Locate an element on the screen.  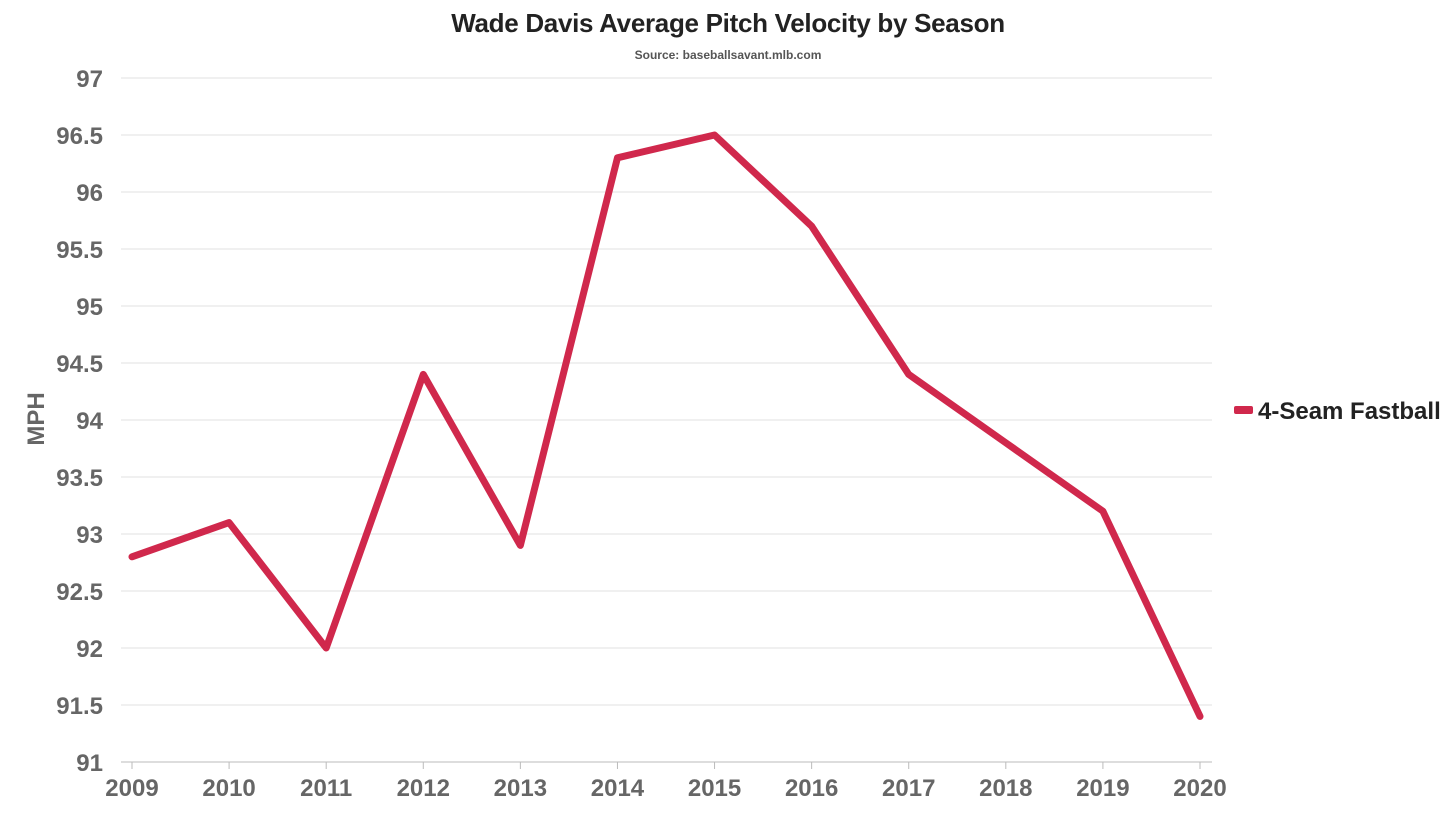
y-tick-label: 91.5 is located at coordinates (79, 706).